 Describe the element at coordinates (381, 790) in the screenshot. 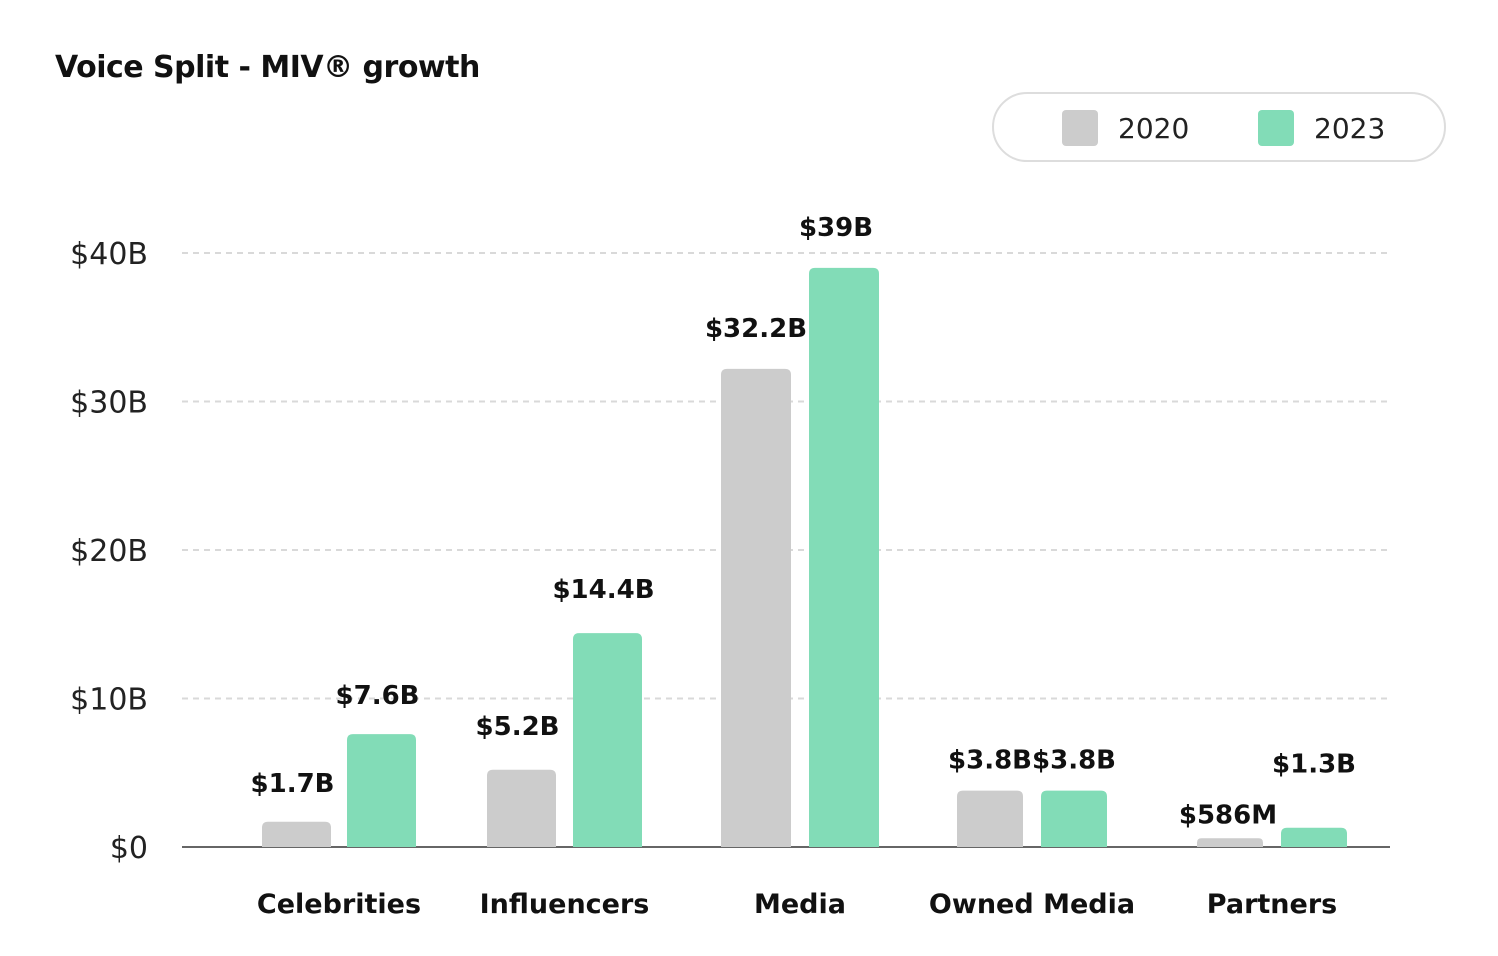

I see `bar-2023-celebrities` at that location.